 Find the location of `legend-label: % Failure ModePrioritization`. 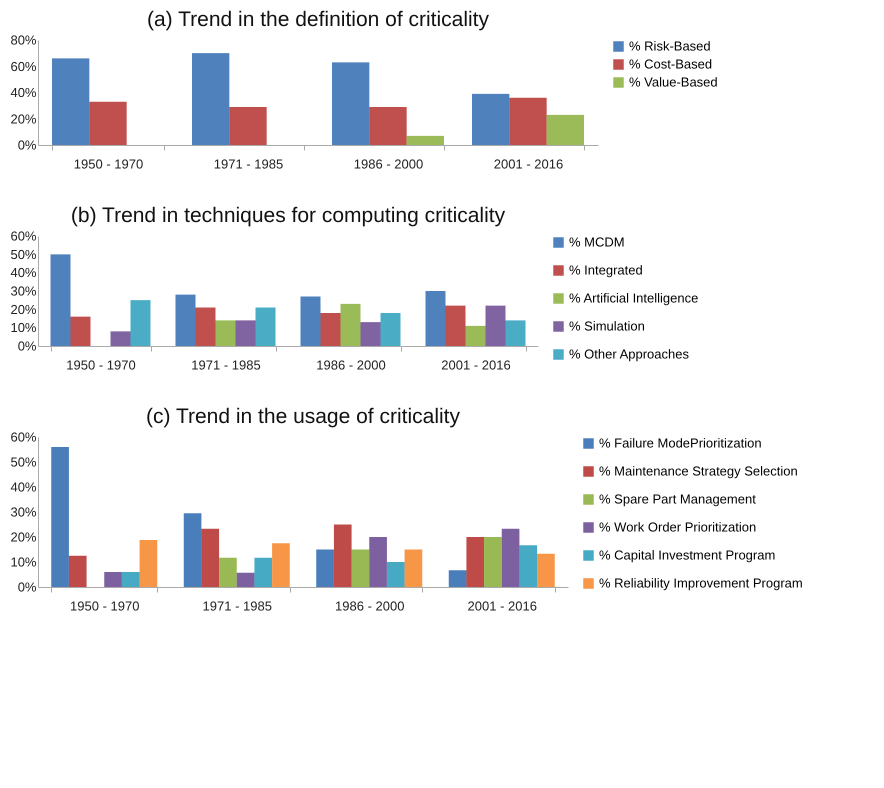

legend-label: % Failure ModePrioritization is located at coordinates (680, 443).